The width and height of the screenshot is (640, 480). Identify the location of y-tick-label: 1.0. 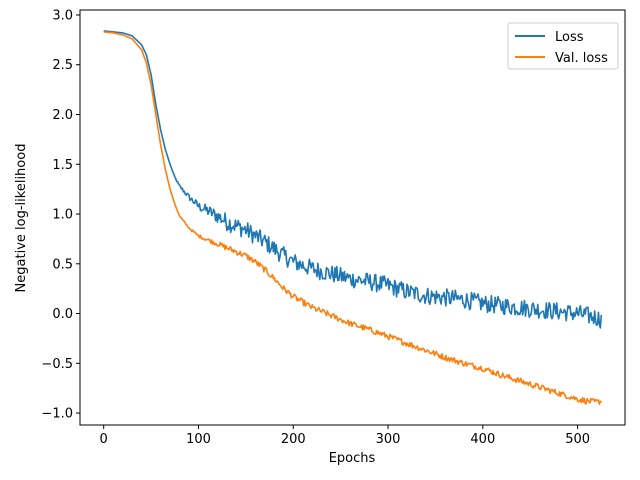
(62, 215).